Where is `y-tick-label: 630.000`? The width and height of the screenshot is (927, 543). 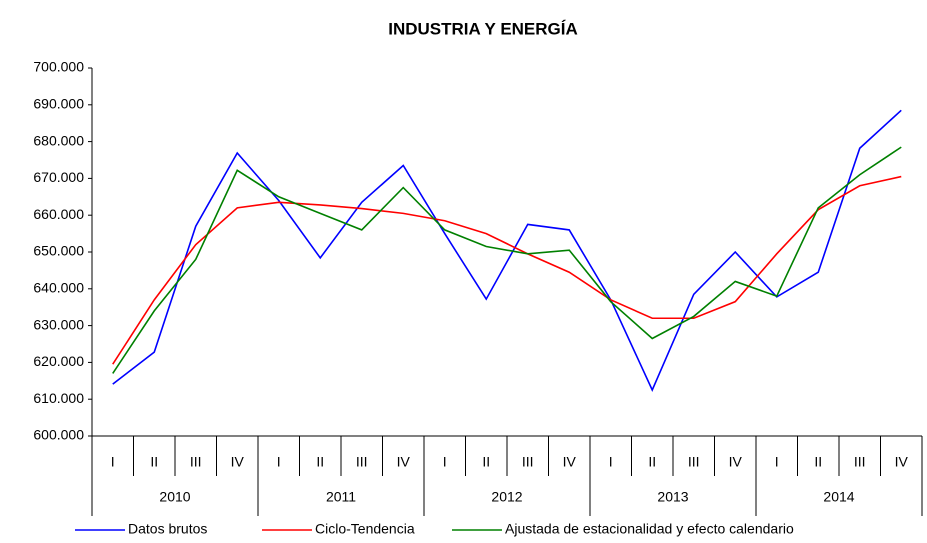 y-tick-label: 630.000 is located at coordinates (58, 324).